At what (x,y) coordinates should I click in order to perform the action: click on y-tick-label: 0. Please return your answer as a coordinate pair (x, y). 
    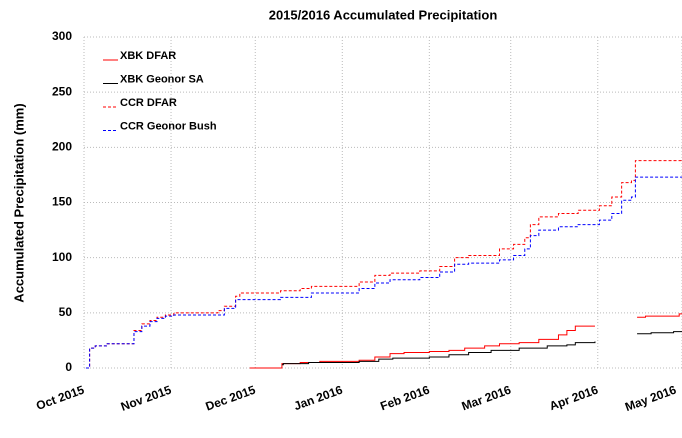
    Looking at the image, I should click on (68, 367).